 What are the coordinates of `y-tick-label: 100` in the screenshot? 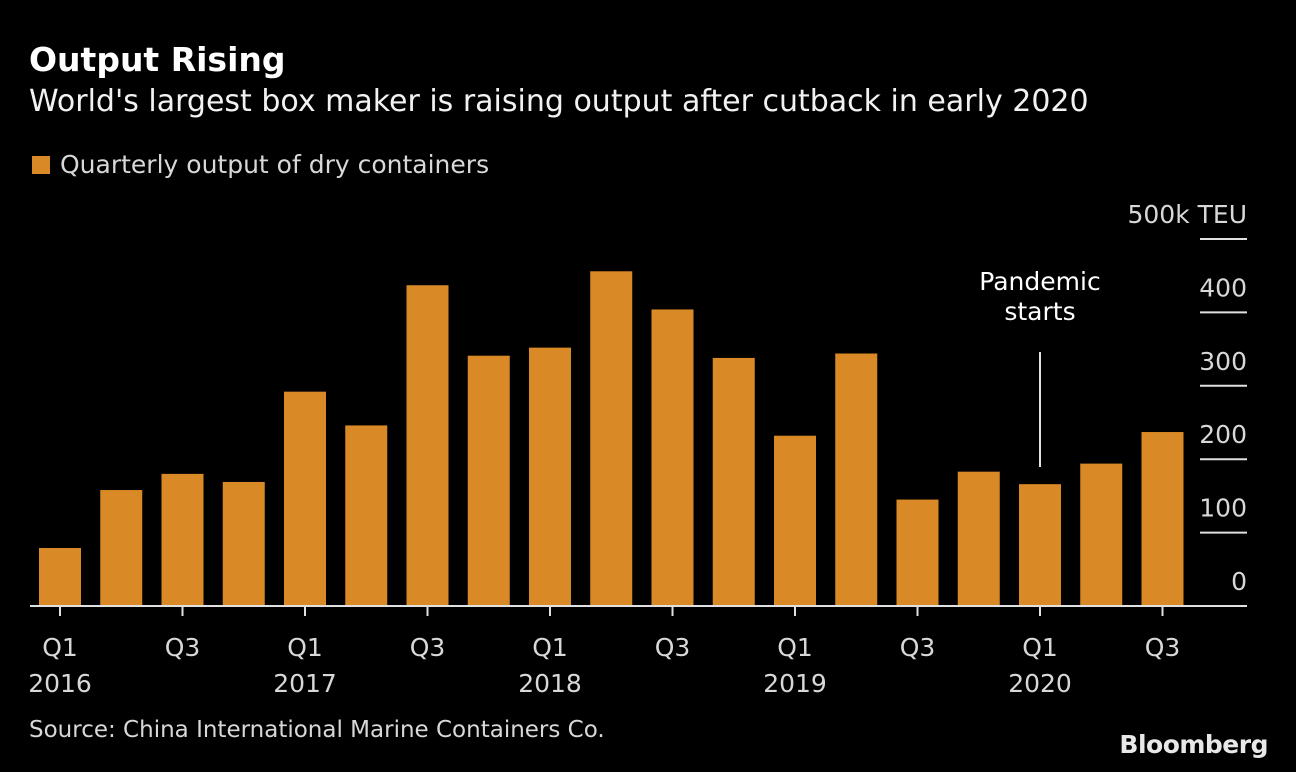 It's located at (1223, 508).